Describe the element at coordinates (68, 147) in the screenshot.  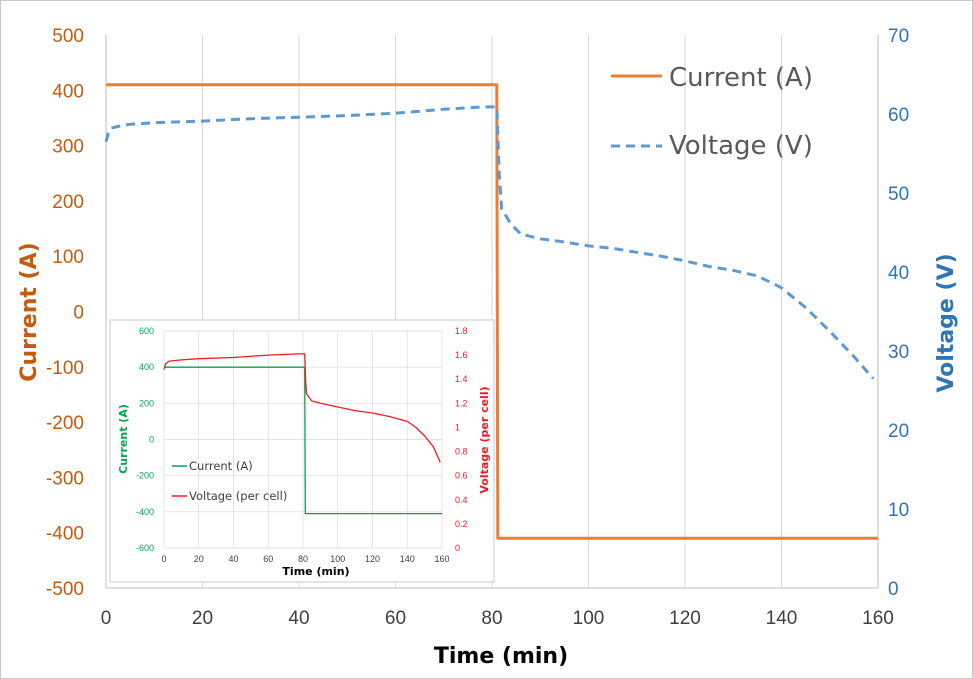
I see `y-left-tick-label: 300` at that location.